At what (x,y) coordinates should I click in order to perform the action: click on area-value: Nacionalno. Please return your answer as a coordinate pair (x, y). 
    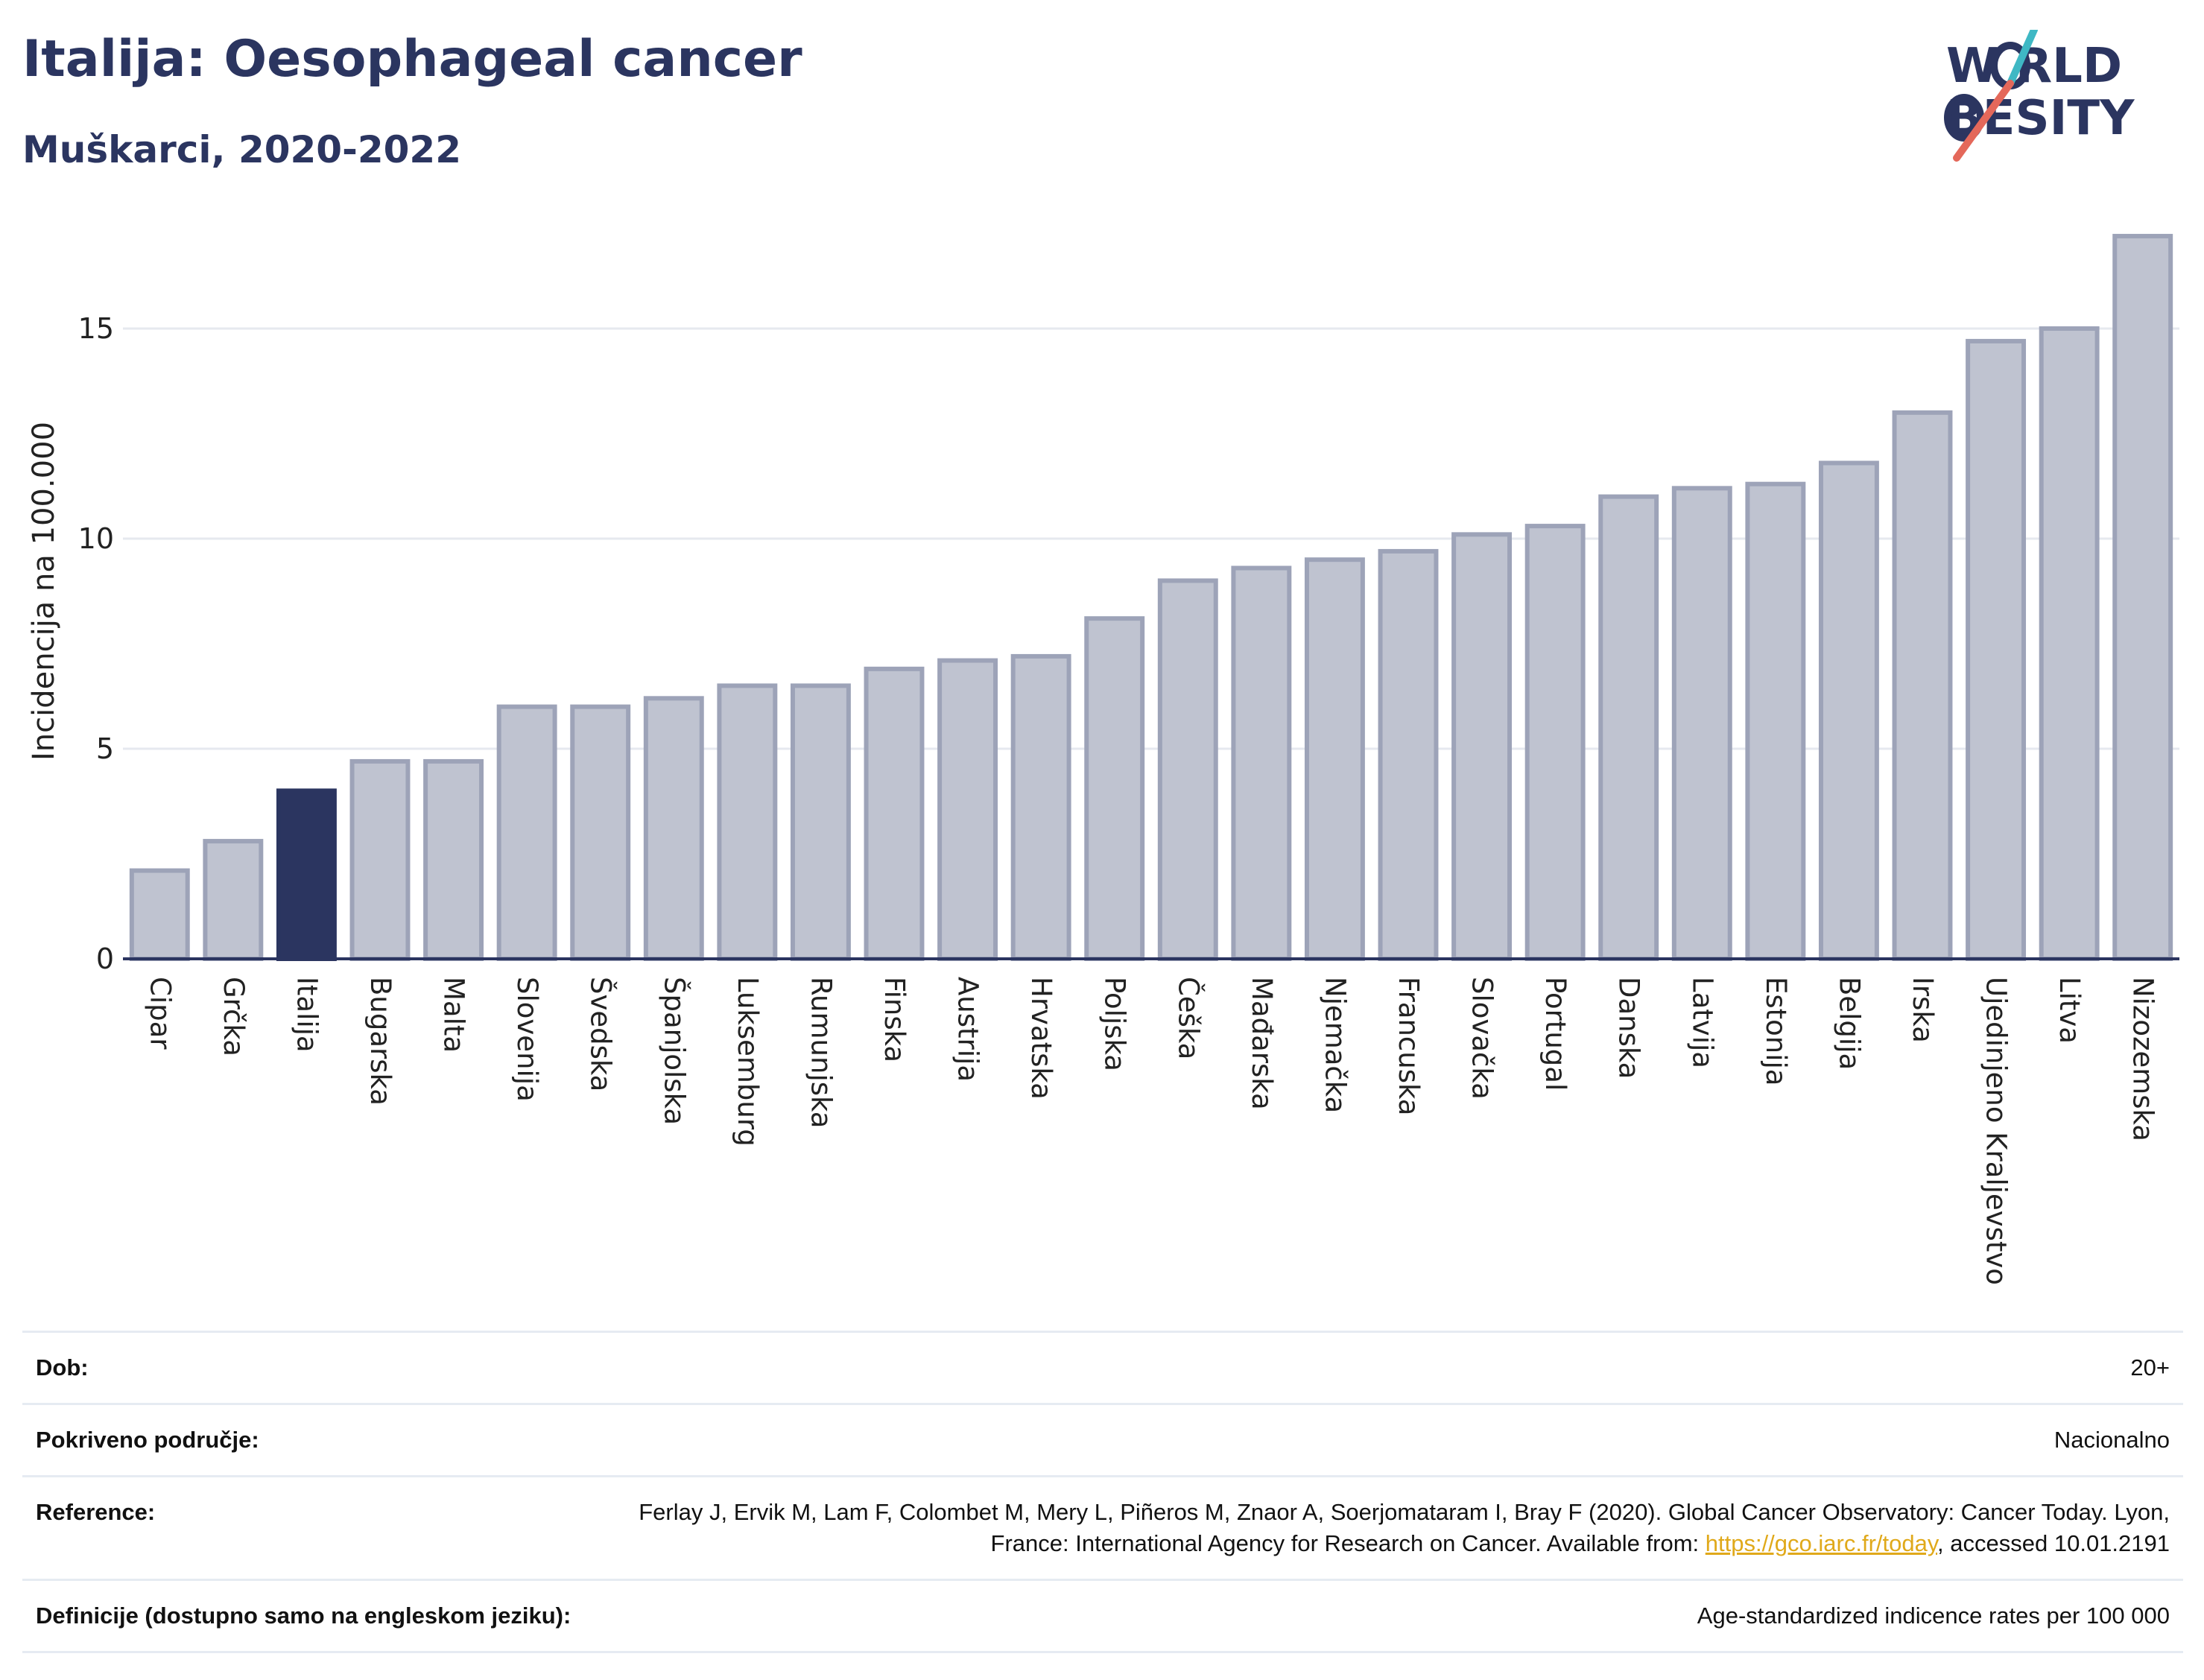
    Looking at the image, I should click on (2111, 1440).